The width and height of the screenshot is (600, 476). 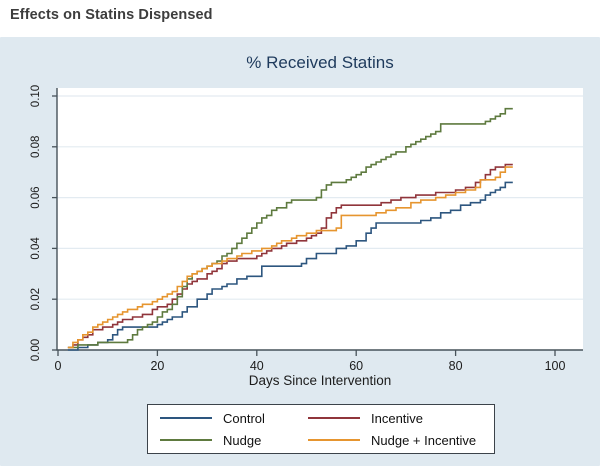 What do you see at coordinates (242, 440) in the screenshot?
I see `legend-label-nudge: Nudge` at bounding box center [242, 440].